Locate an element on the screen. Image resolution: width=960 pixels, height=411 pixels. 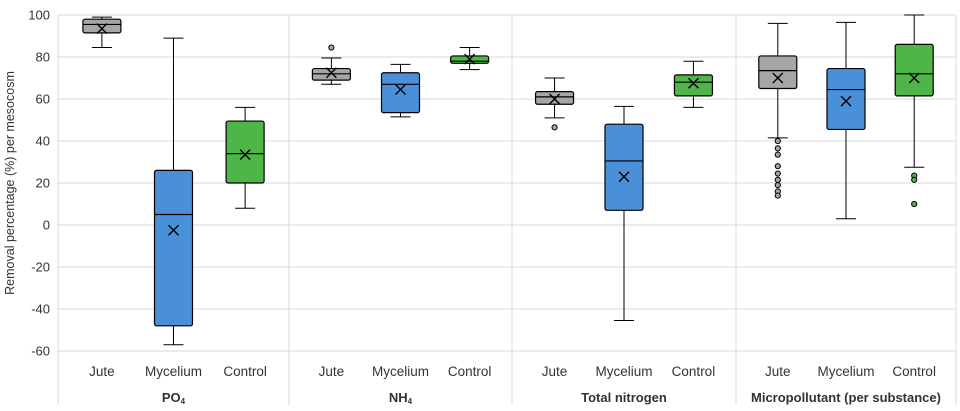
y-tick-label: 0 is located at coordinates (46, 225).